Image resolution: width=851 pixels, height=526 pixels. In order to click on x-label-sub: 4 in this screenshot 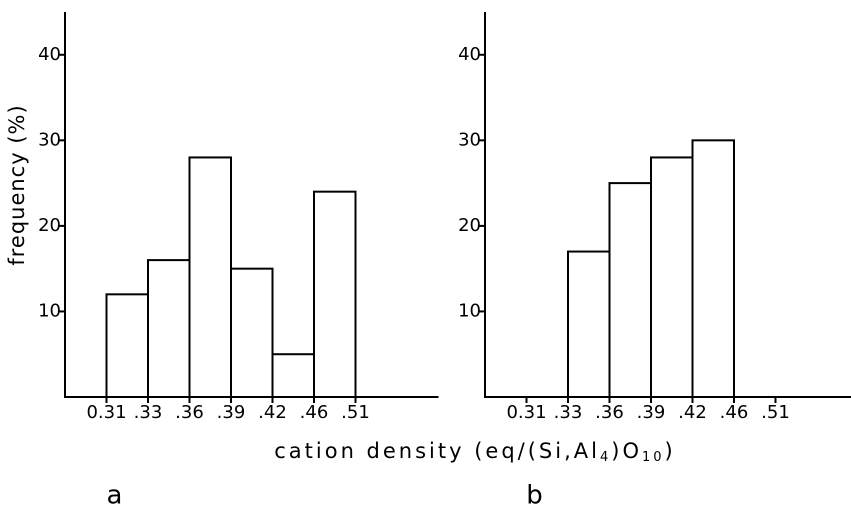, I will do `click(605, 457)`.